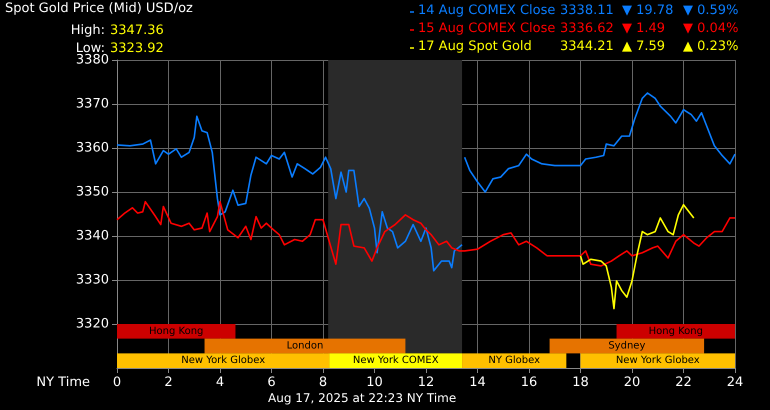  I want to click on x-tick-label: 18, so click(580, 382).